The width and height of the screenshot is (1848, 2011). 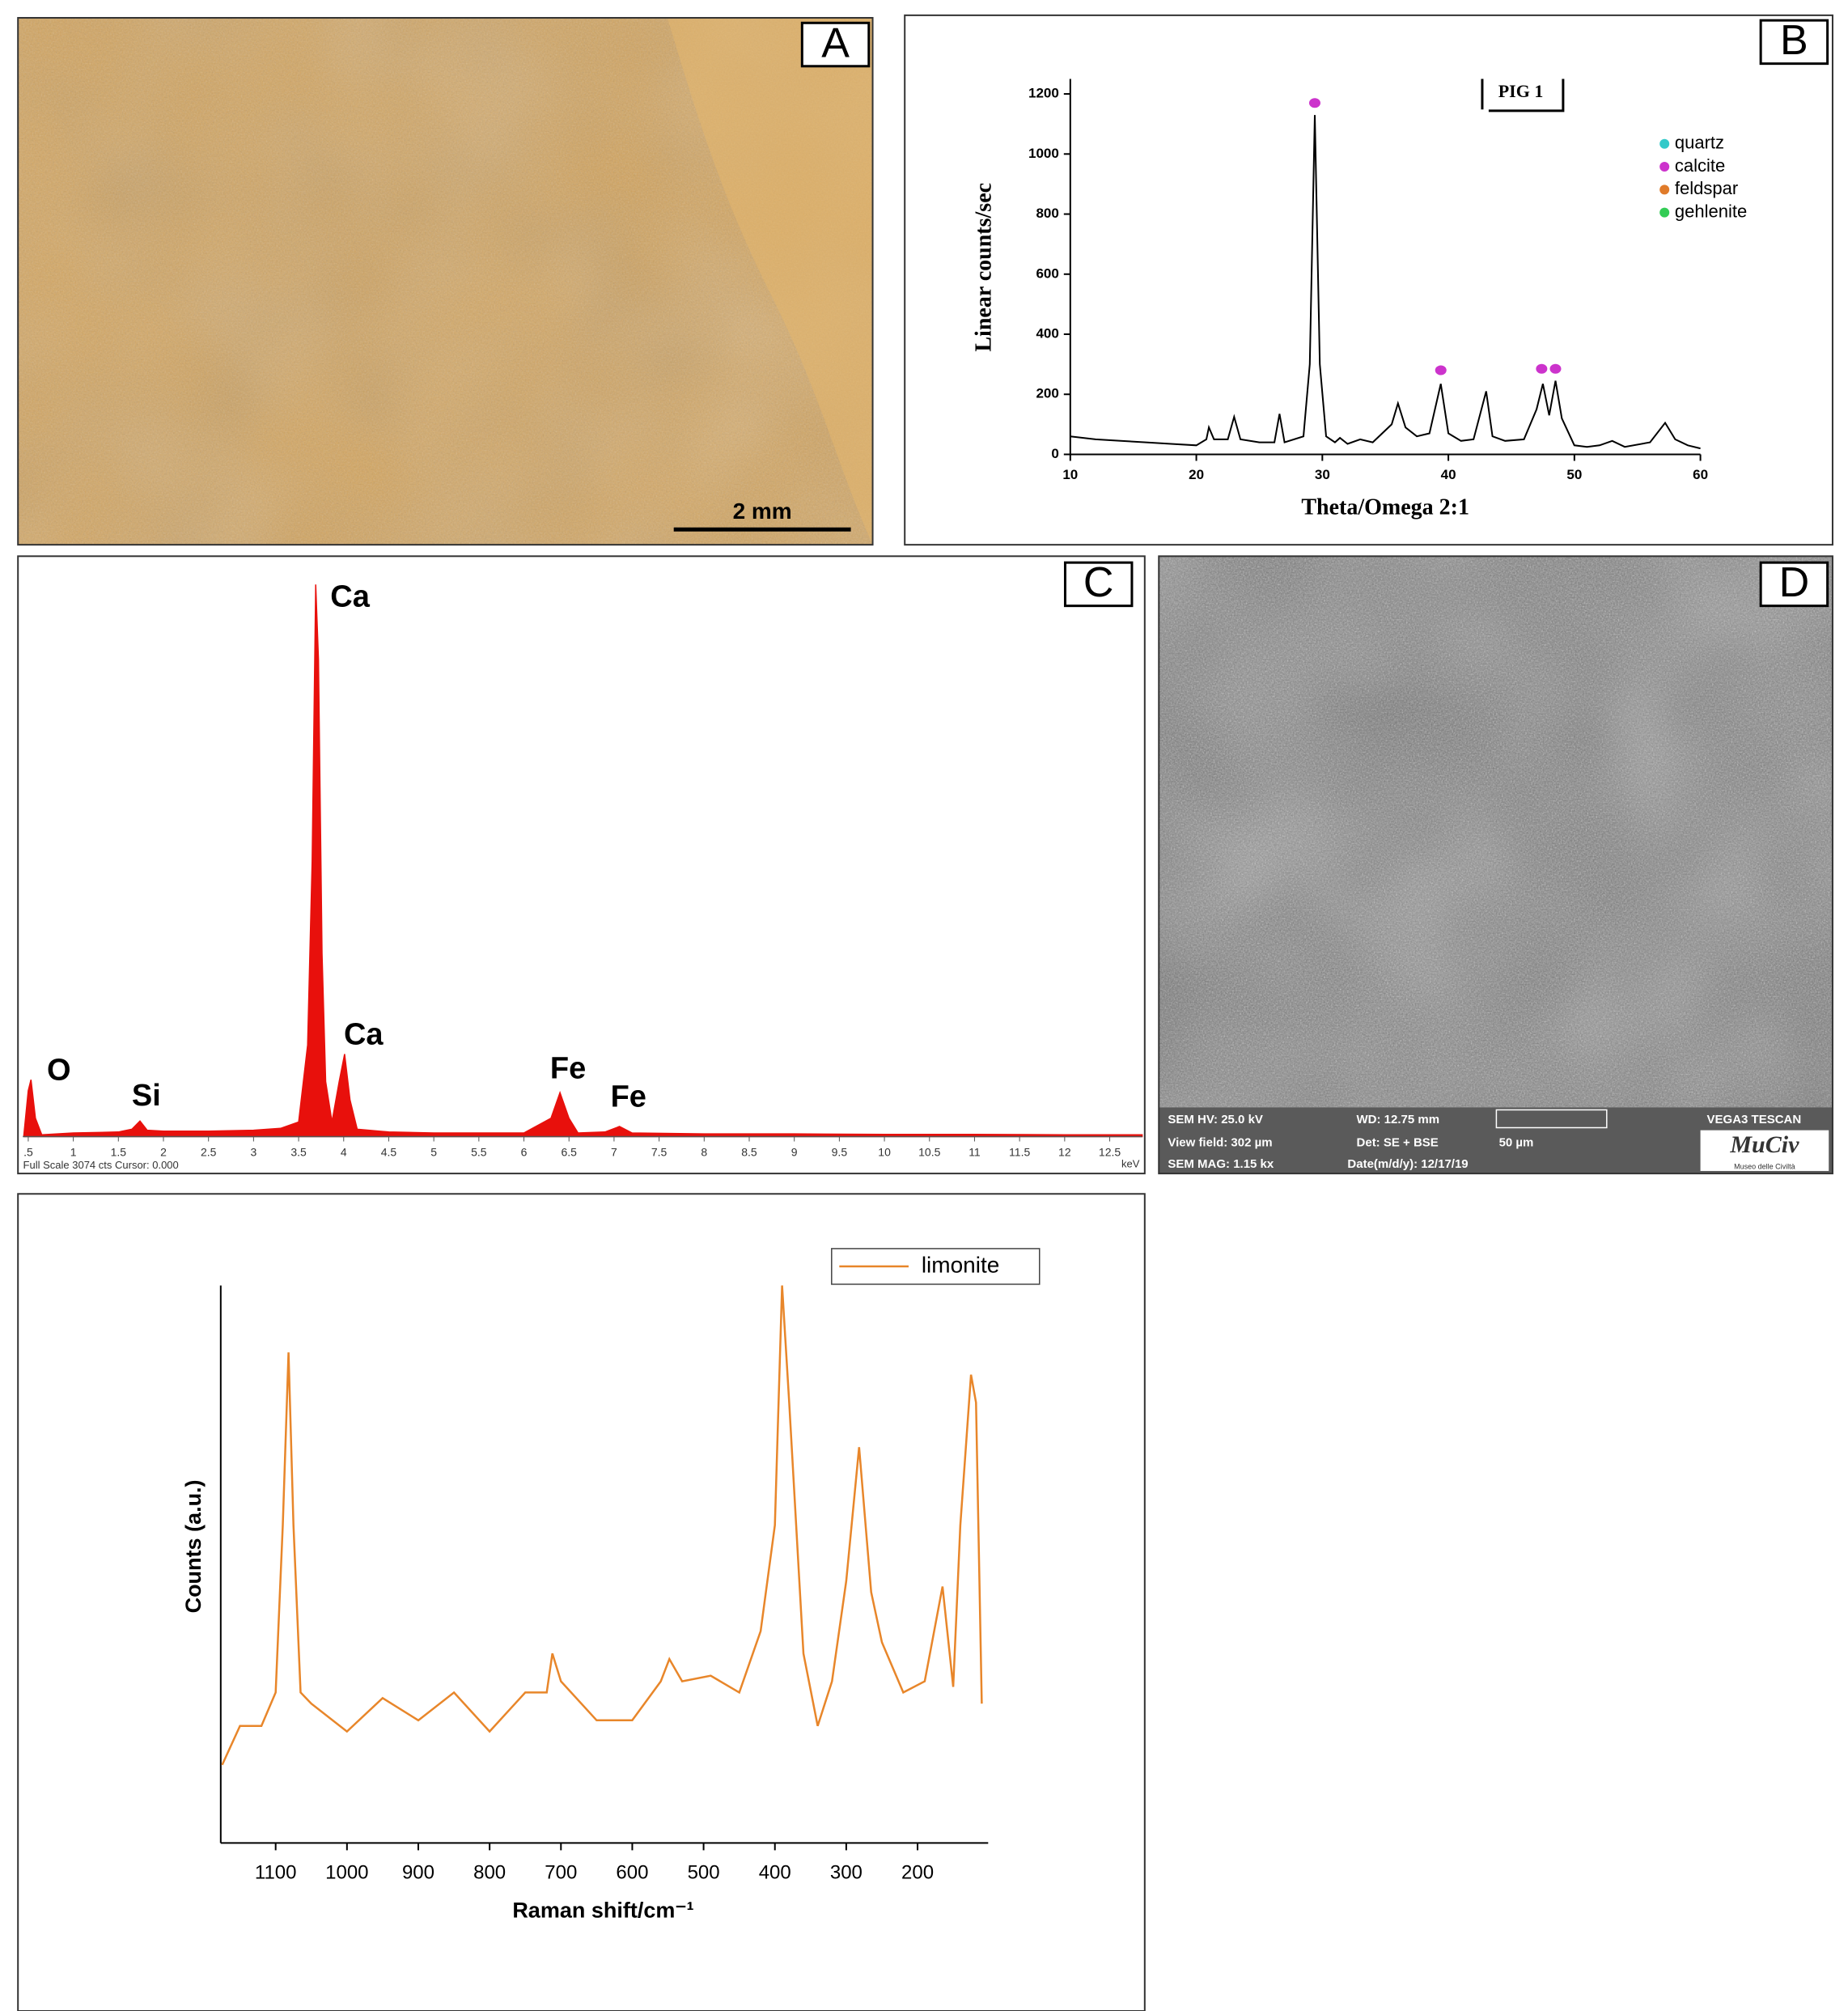 I want to click on sem-info: Date(m/d/y): 12/17/19, so click(x=1407, y=1164).